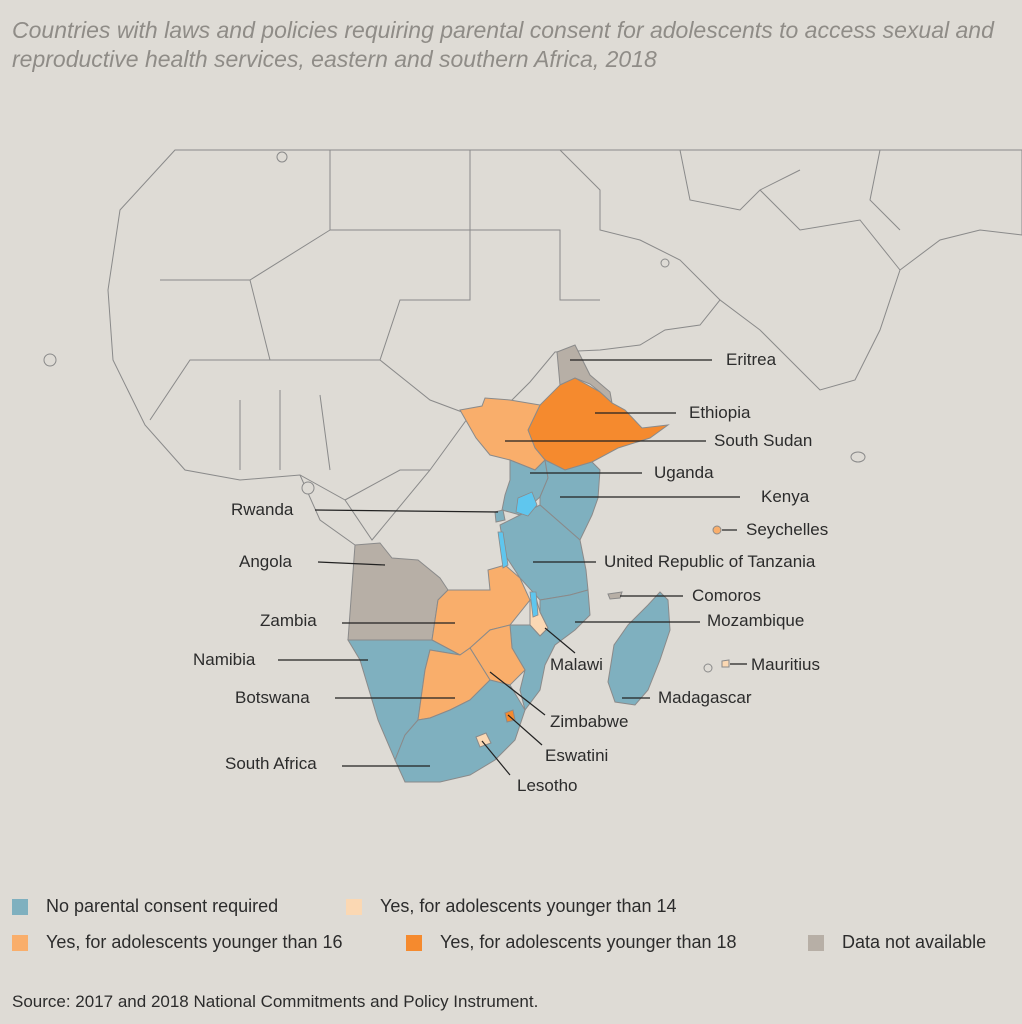  I want to click on label-madagascar: Madagascar, so click(705, 697).